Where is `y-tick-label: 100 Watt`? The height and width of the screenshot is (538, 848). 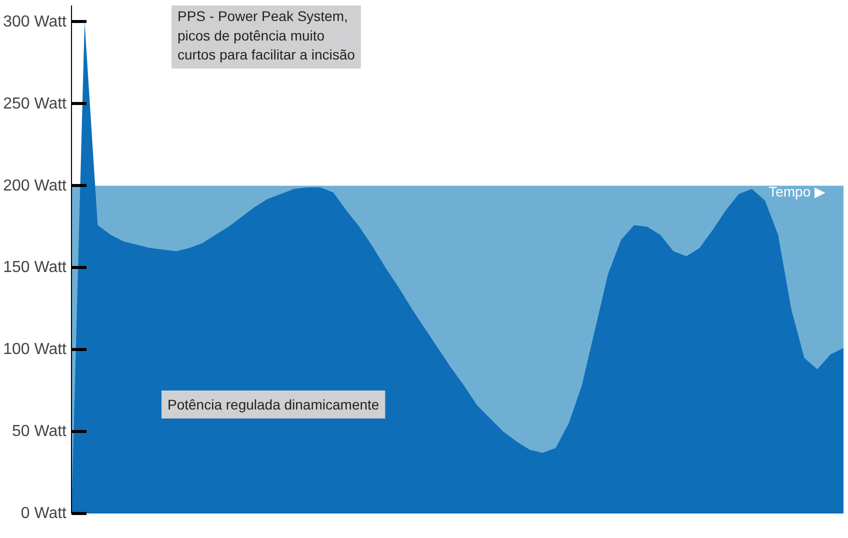 y-tick-label: 100 Watt is located at coordinates (35, 349).